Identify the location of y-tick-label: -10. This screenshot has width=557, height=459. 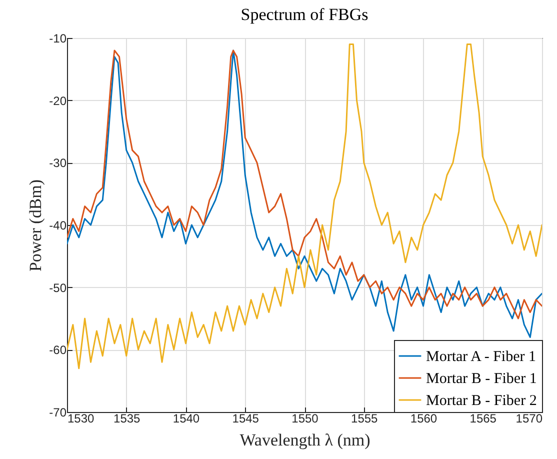
(58, 39).